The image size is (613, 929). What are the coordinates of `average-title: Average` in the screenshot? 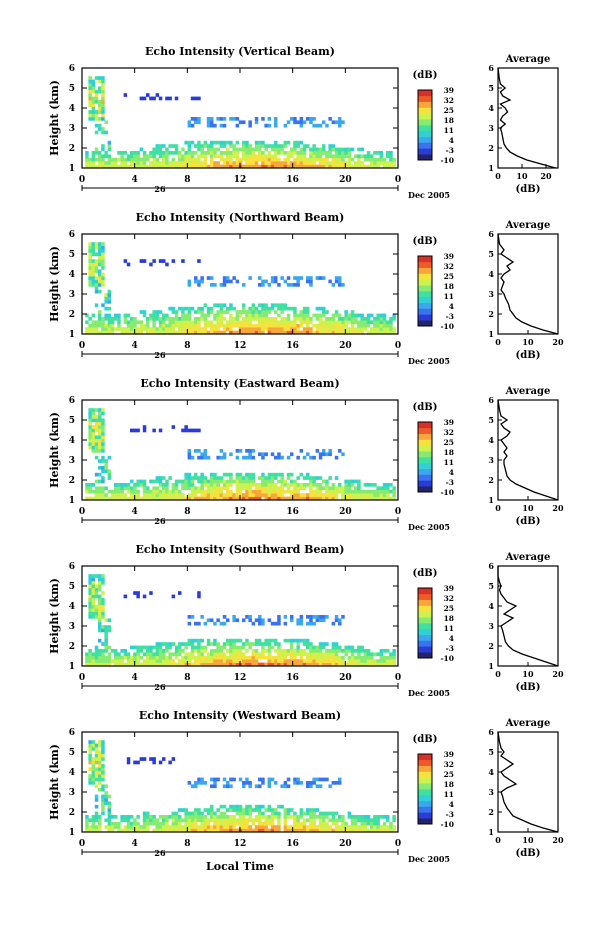 It's located at (528, 557).